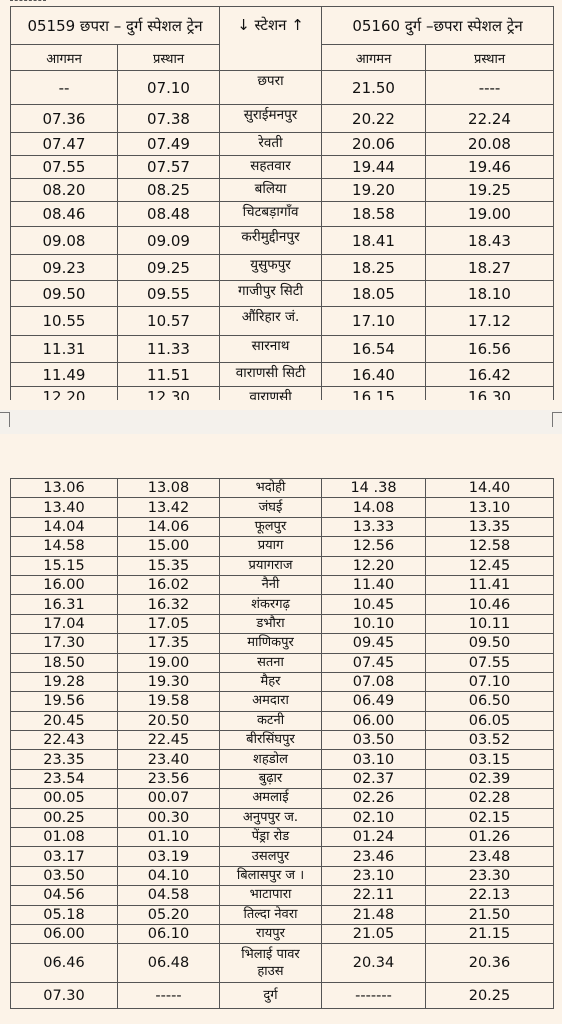  Describe the element at coordinates (168, 507) in the screenshot. I see `departure-cell: 13.42` at that location.